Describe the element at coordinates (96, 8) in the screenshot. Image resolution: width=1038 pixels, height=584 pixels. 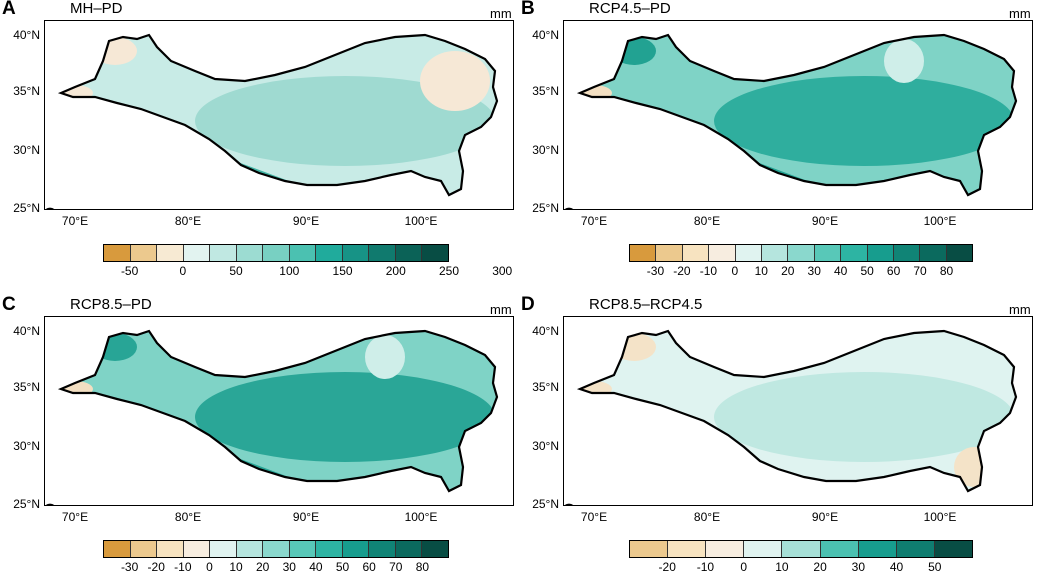
I see `panel-title: MH–PD` at that location.